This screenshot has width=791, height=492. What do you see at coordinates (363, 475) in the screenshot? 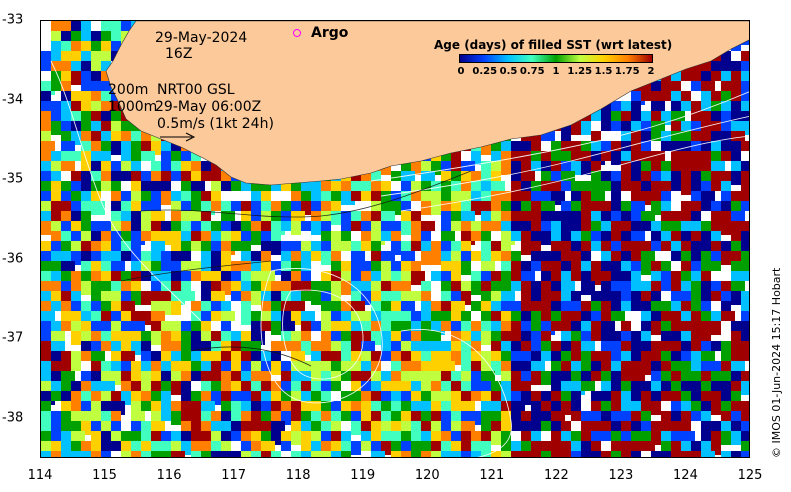
I see `x-tick-label: 119` at bounding box center [363, 475].